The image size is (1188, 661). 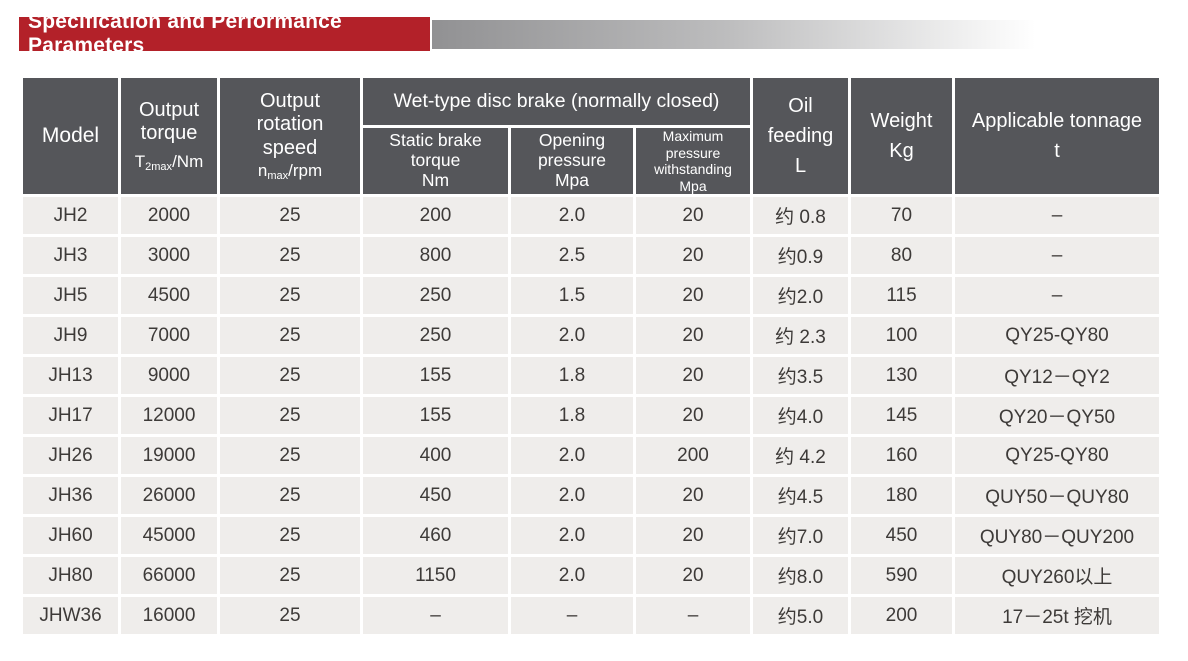 What do you see at coordinates (1057, 416) in the screenshot?
I see `cell-tonnage: QY20－QY50` at bounding box center [1057, 416].